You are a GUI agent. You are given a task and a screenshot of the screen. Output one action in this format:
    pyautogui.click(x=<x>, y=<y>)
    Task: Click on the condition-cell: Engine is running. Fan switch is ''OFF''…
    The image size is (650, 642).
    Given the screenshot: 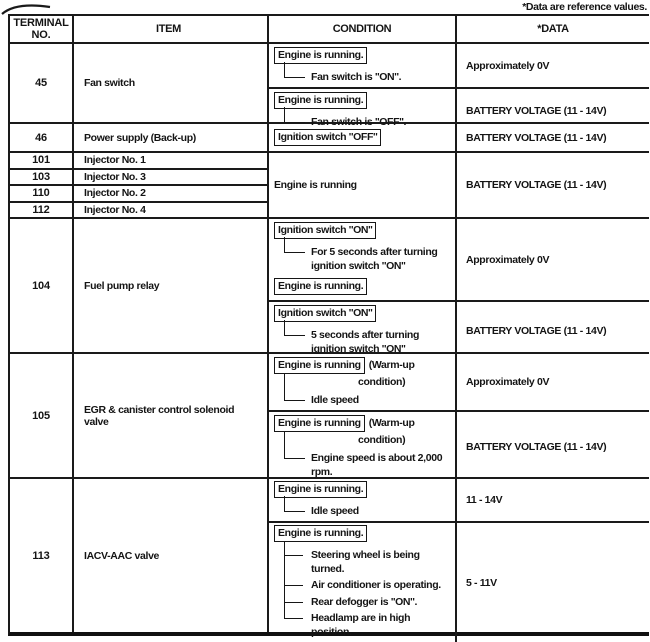 What is the action you would take?
    pyautogui.click(x=363, y=110)
    